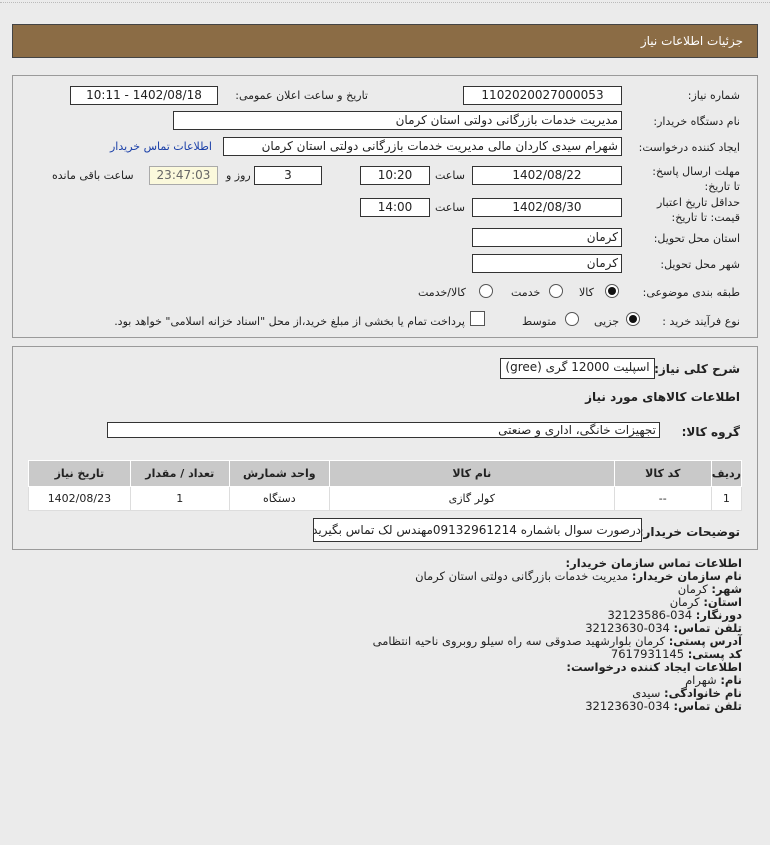 Image resolution: width=770 pixels, height=845 pixels. What do you see at coordinates (714, 654) in the screenshot?
I see `postal-label: کد پستی:` at bounding box center [714, 654].